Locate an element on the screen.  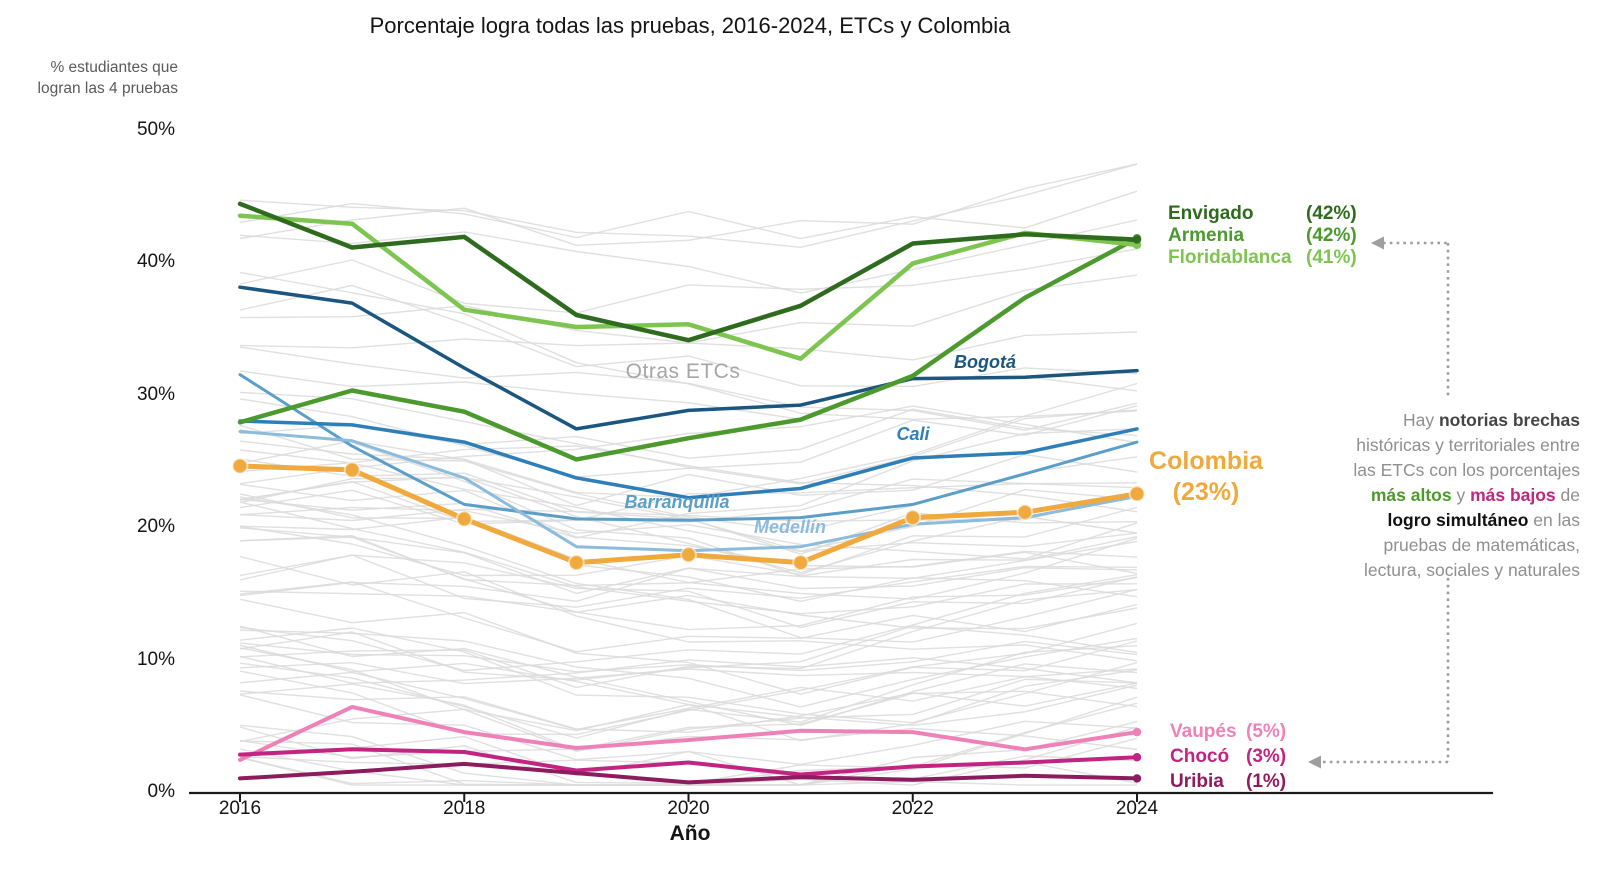
legend-top-name: Armenia is located at coordinates (1206, 235).